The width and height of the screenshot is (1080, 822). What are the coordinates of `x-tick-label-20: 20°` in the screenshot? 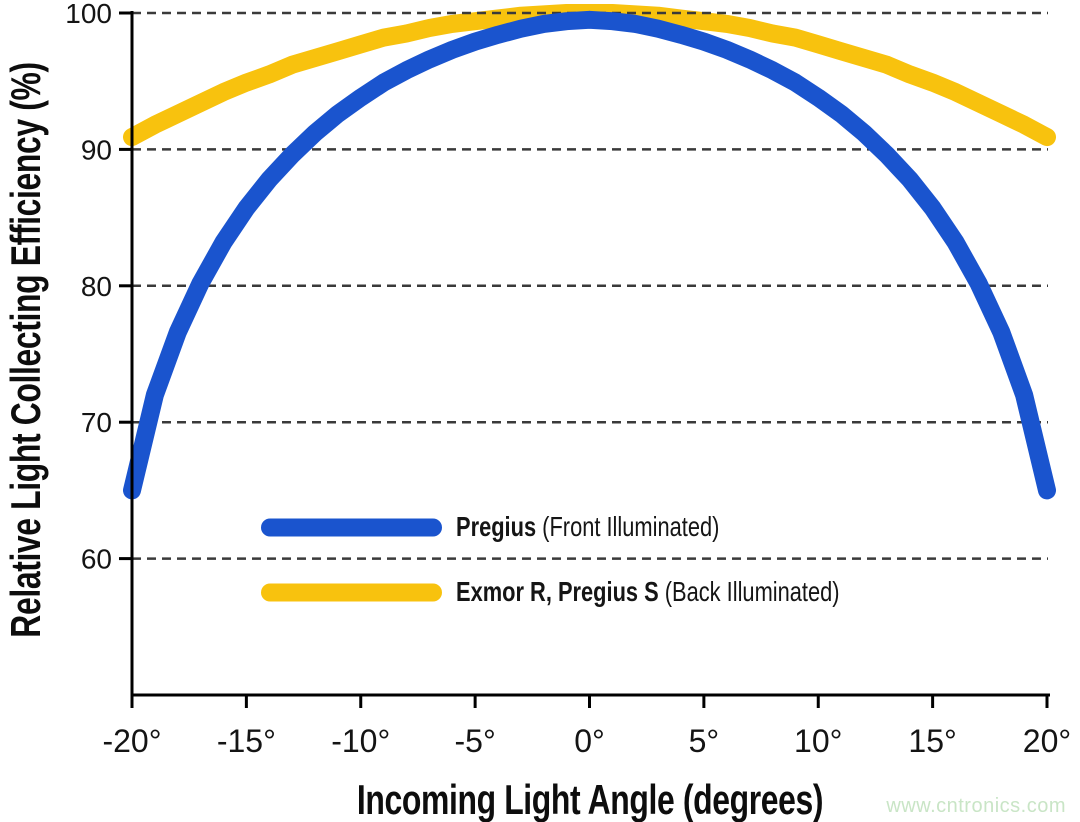 It's located at (1047, 741).